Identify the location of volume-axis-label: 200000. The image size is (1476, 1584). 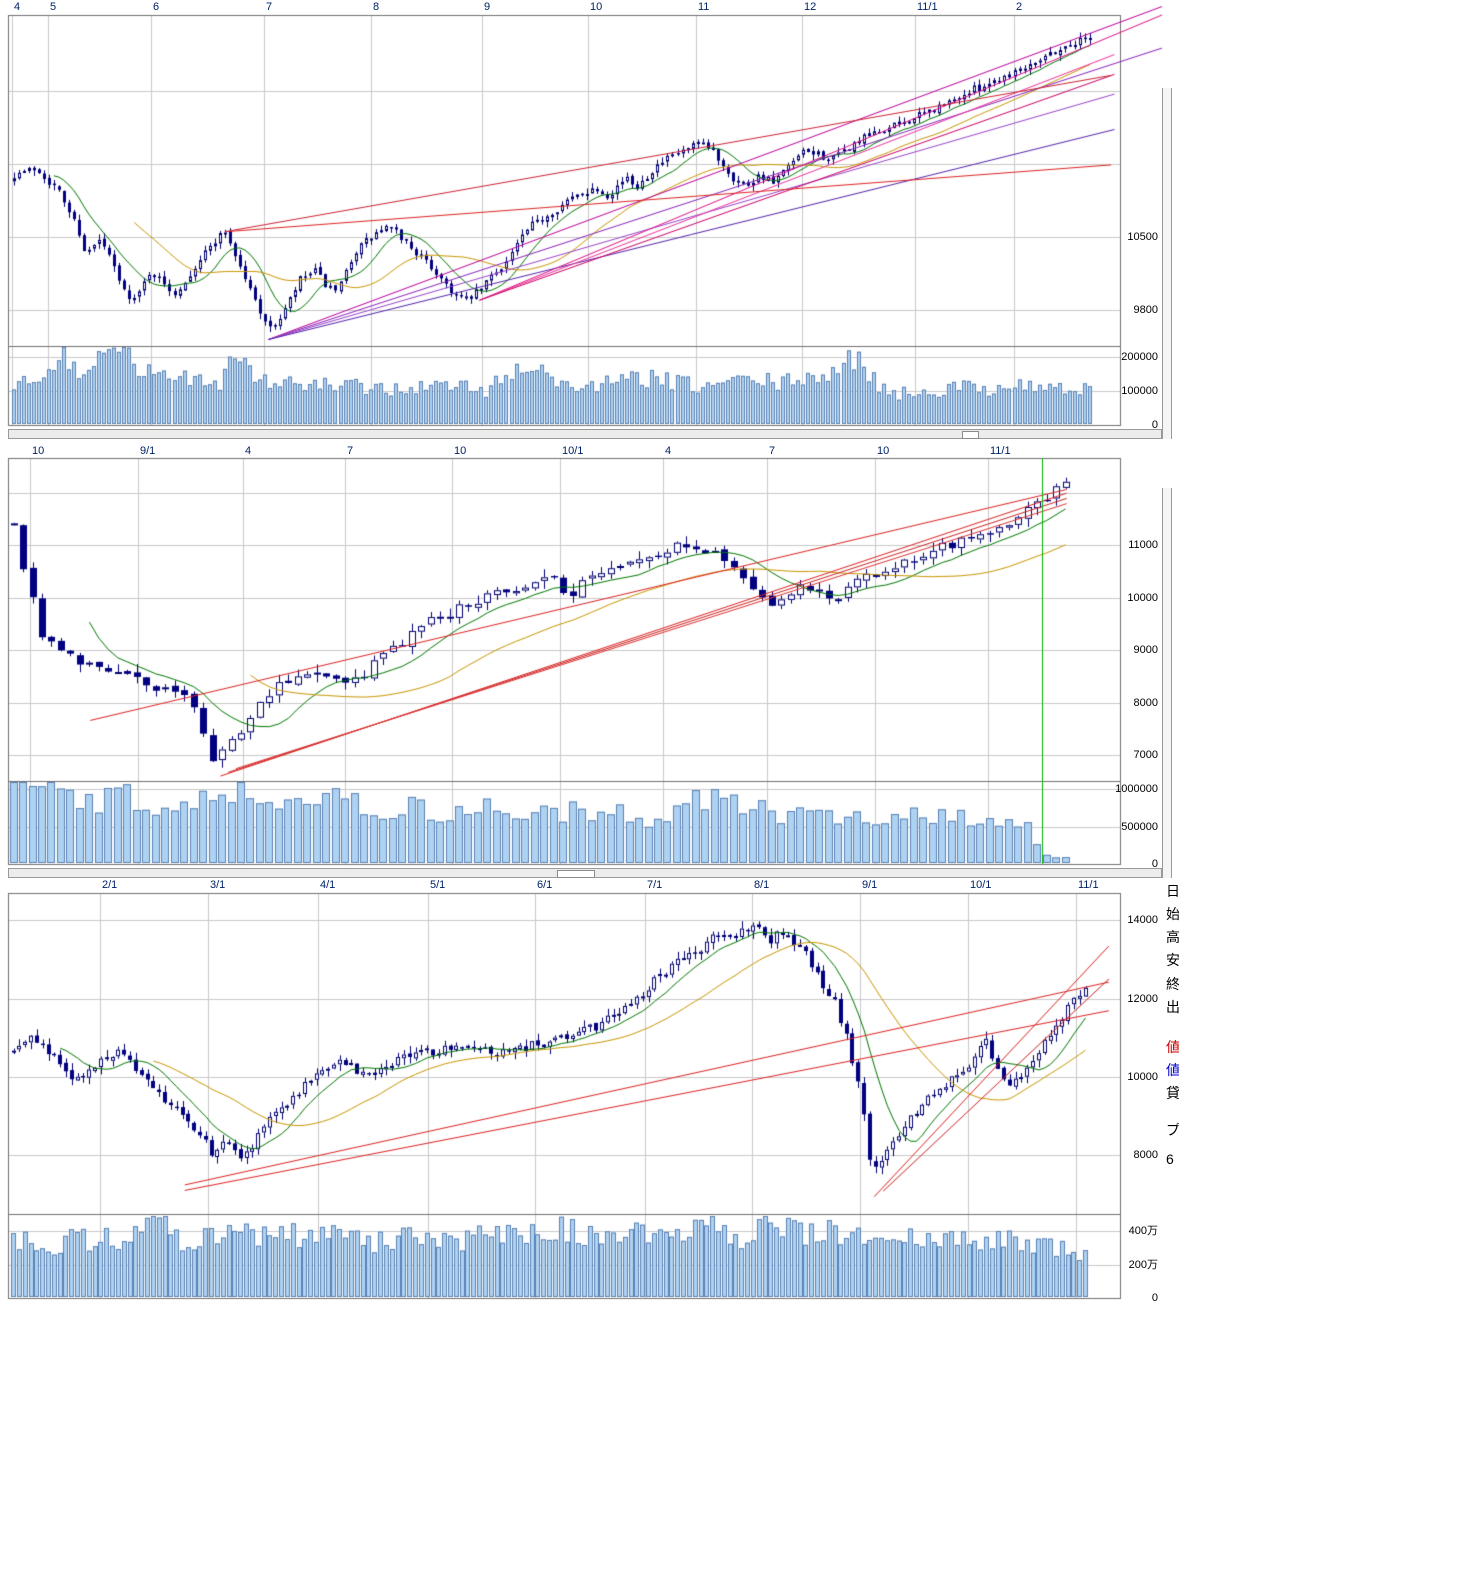
(1139, 357).